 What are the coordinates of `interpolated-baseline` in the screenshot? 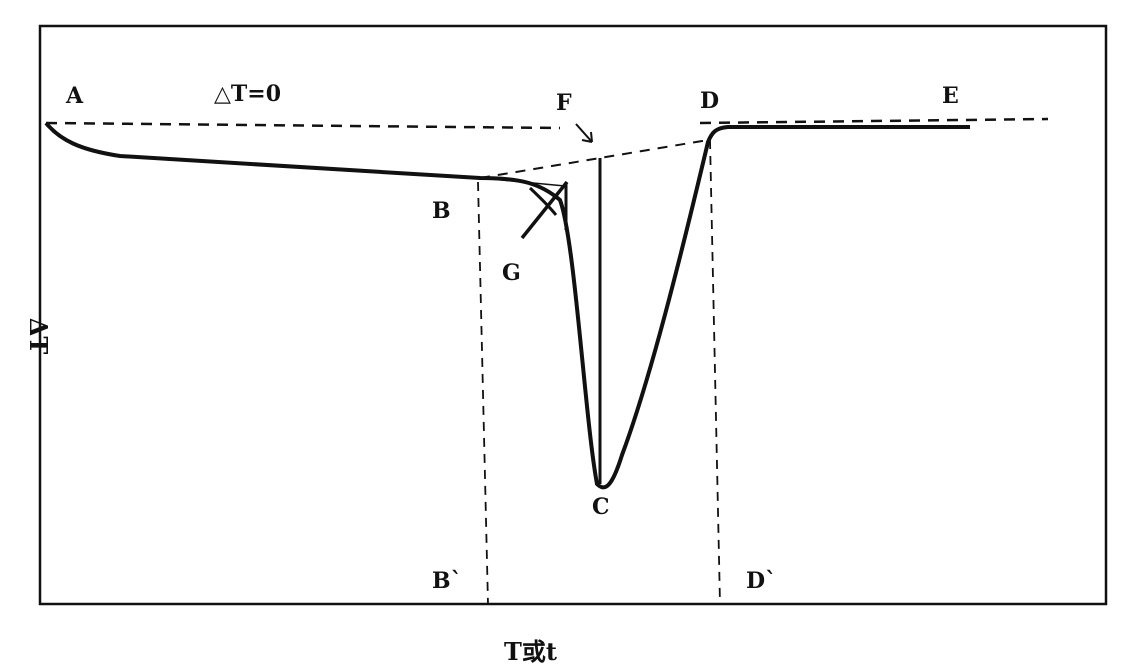 It's located at (594, 159).